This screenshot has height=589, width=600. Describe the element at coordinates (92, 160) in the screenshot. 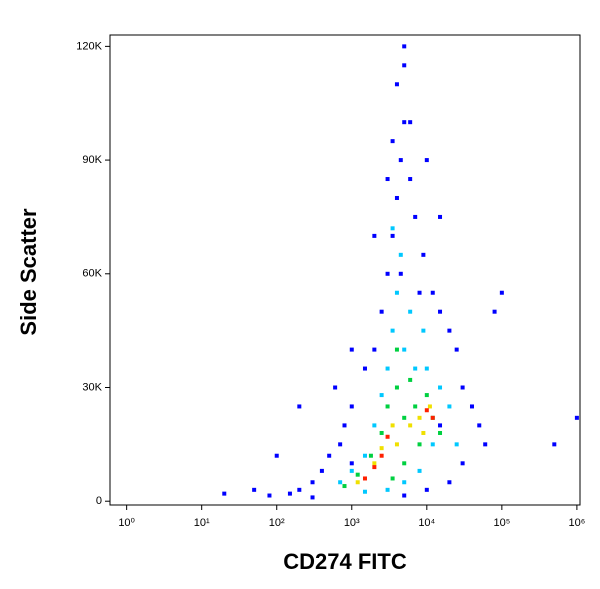

I see `y-tick-label: 90K` at that location.